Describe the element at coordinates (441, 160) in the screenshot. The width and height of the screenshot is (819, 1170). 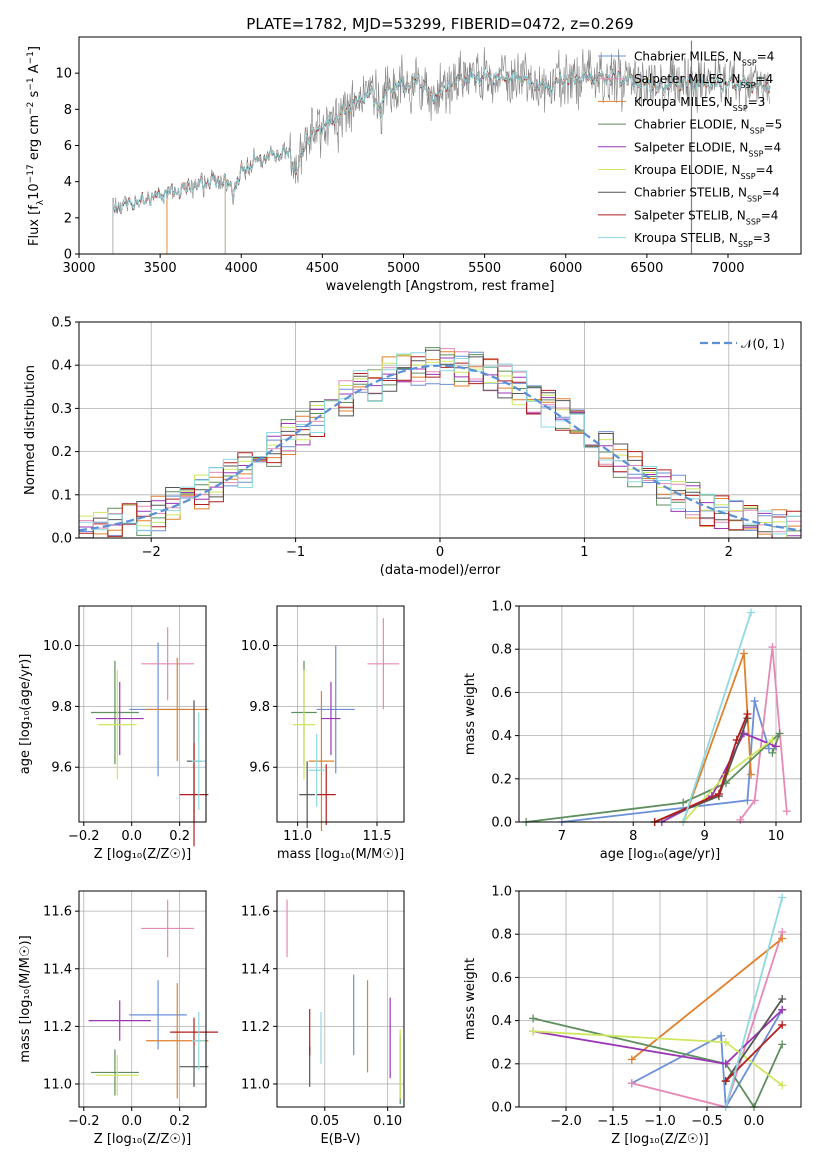
I see `model-spectrum-kroupa-stelib` at that location.